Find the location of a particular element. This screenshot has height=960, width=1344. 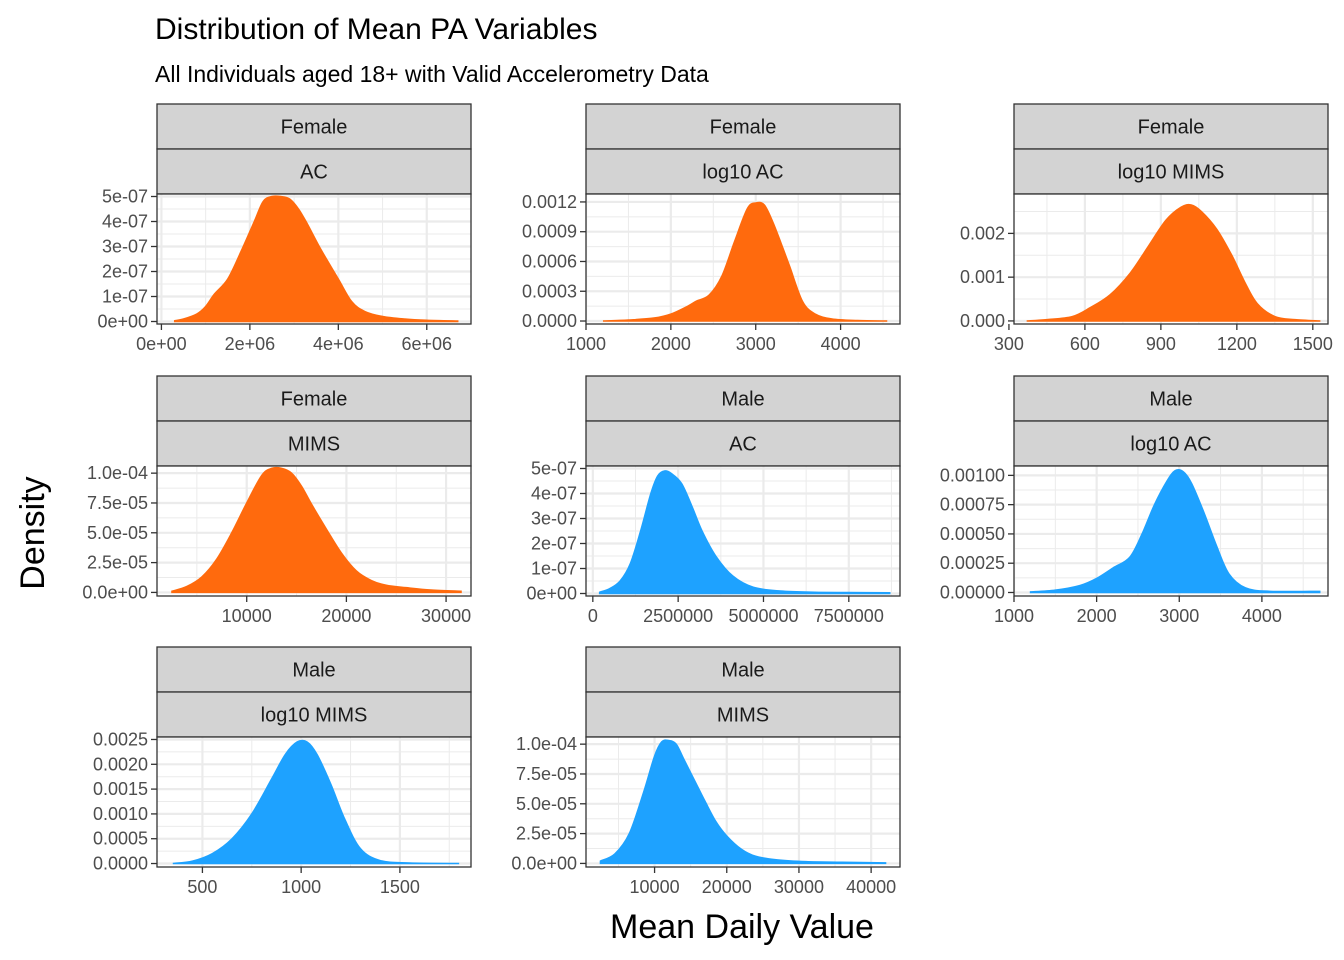

panel-female-mims-strip-variable-label: MIMS is located at coordinates (314, 445).